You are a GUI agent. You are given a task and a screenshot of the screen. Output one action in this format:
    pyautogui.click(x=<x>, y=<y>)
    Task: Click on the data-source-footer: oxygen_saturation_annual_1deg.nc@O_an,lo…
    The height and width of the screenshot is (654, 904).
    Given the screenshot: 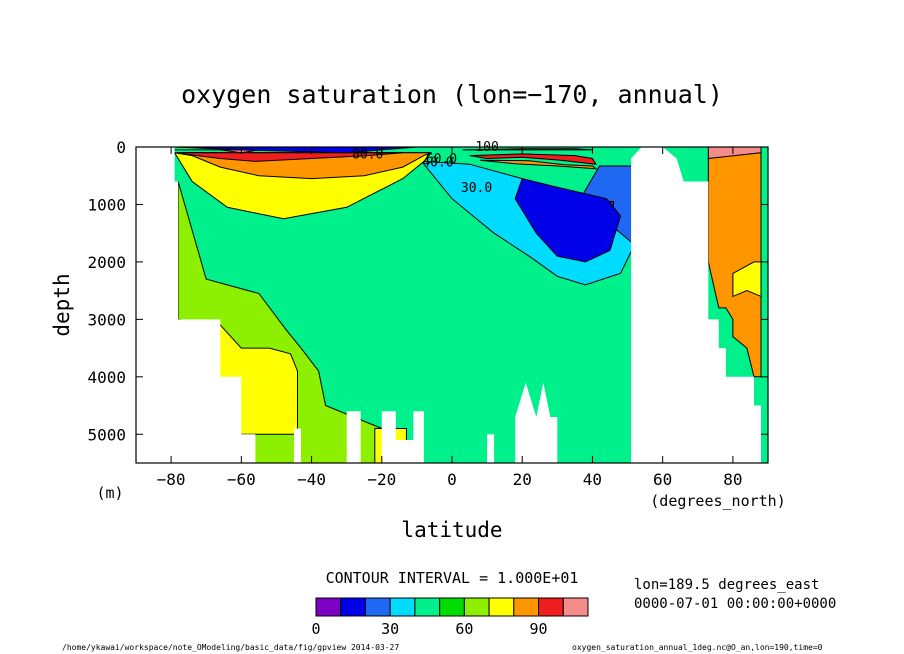 What is the action you would take?
    pyautogui.click(x=697, y=647)
    